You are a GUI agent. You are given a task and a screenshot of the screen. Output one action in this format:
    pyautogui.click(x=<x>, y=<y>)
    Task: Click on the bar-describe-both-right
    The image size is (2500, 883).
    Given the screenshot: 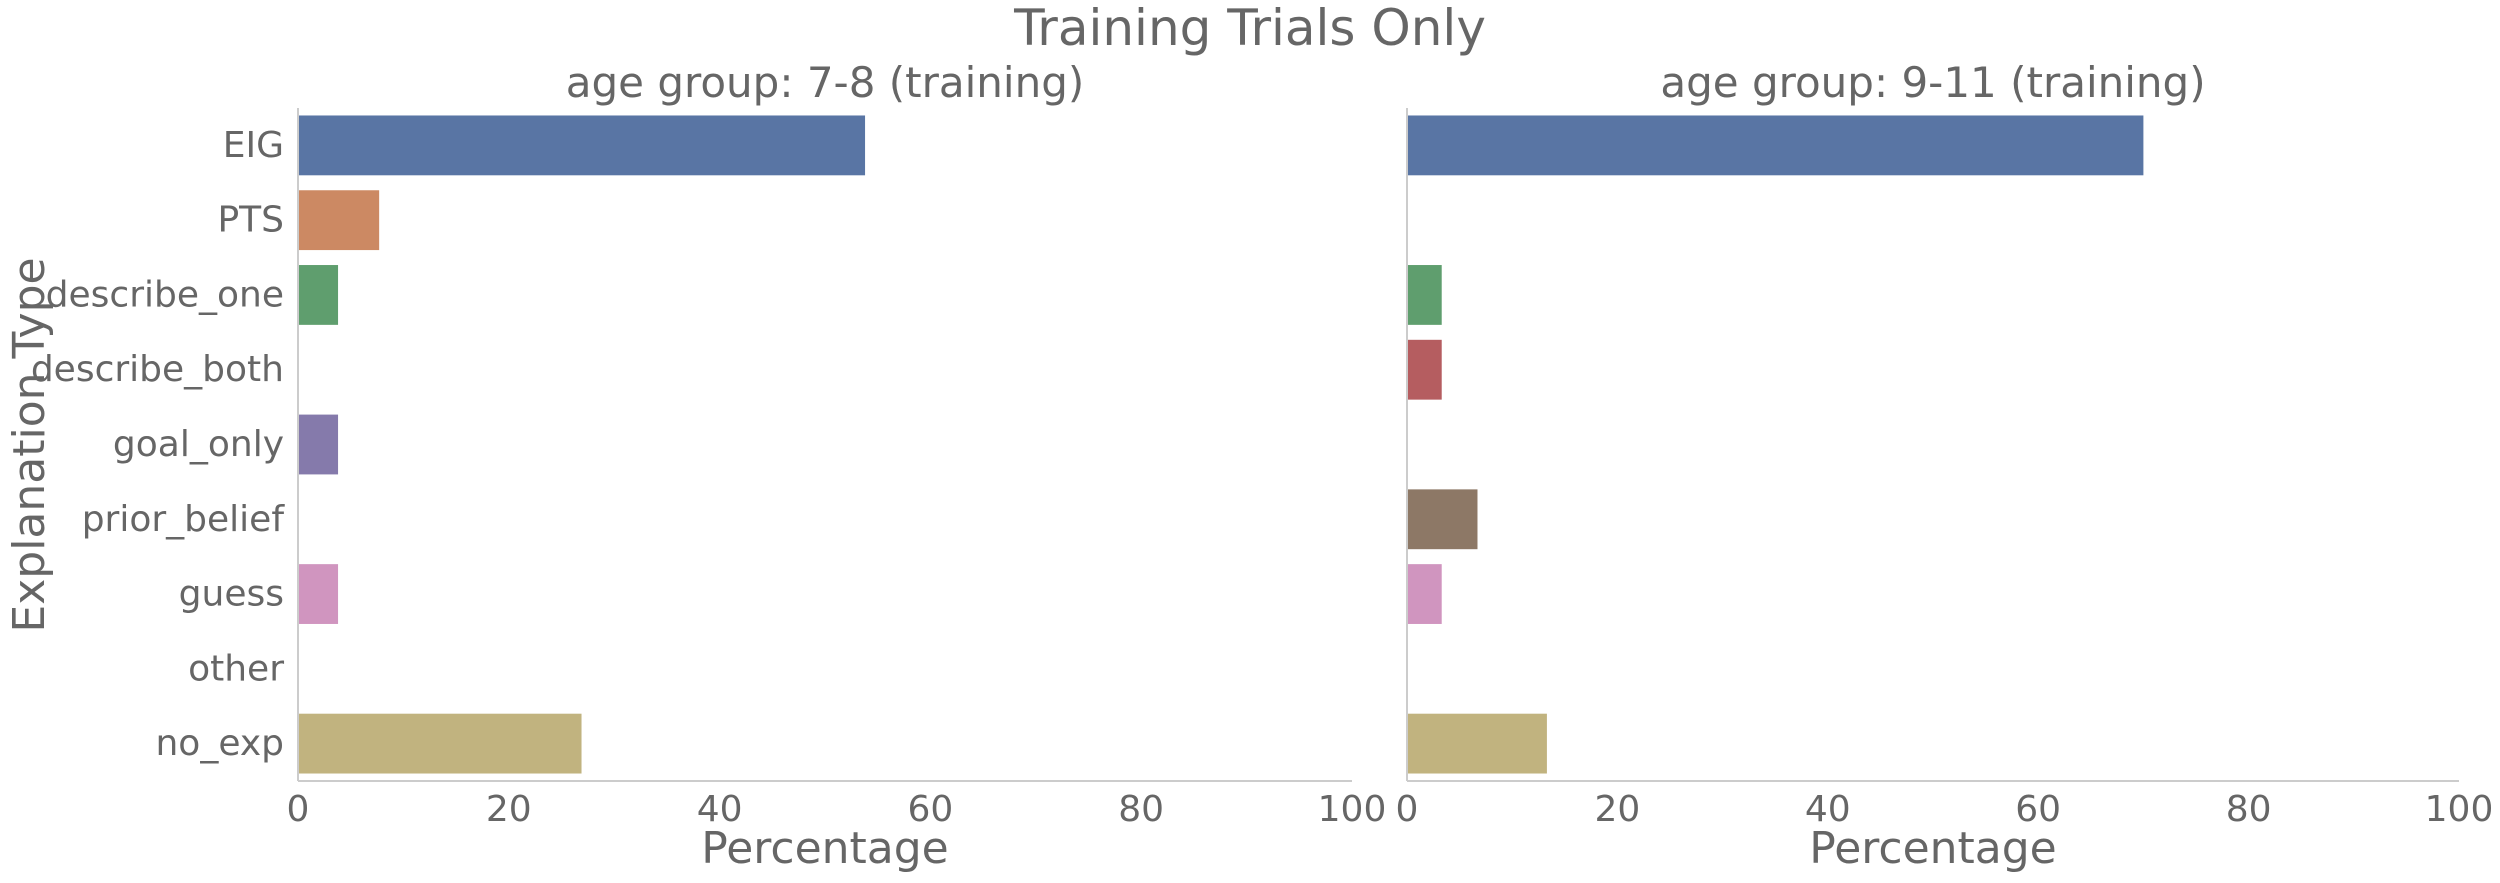 What is the action you would take?
    pyautogui.click(x=1424, y=369)
    